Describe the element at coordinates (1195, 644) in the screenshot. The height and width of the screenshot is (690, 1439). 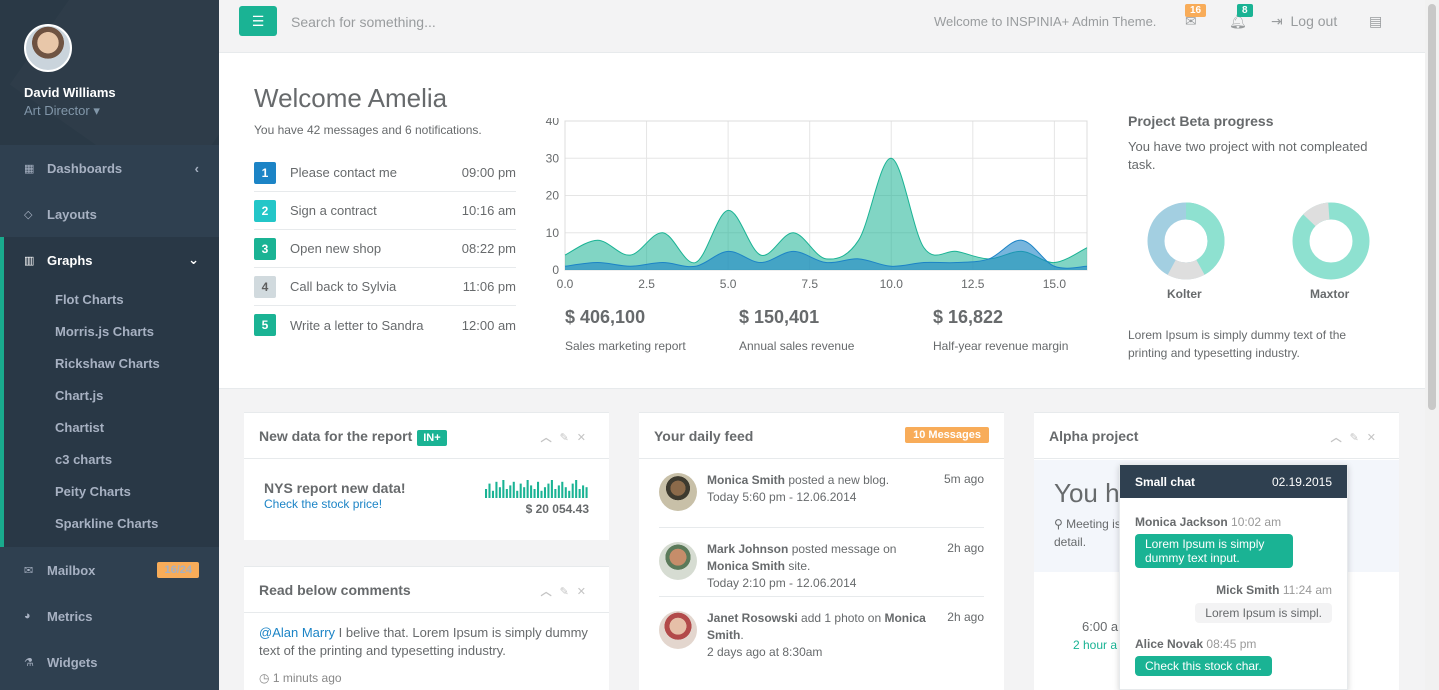
I see `chat-author: Alice Novak 08:45 pm` at that location.